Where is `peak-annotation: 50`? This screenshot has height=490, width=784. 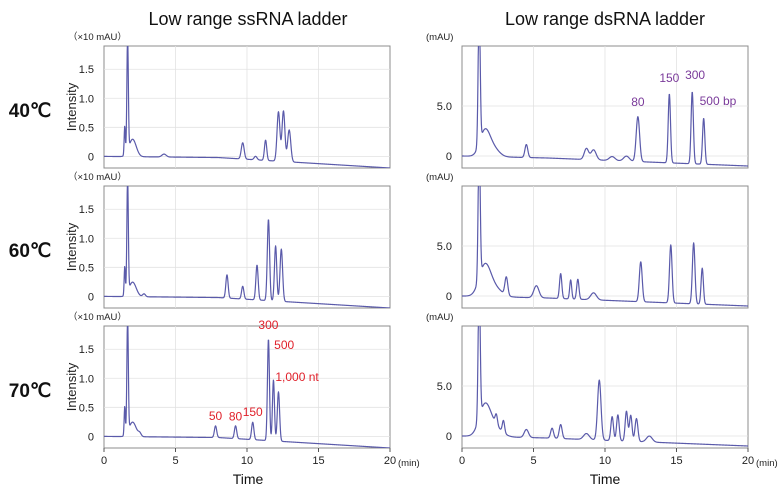 peak-annotation: 50 is located at coordinates (216, 416).